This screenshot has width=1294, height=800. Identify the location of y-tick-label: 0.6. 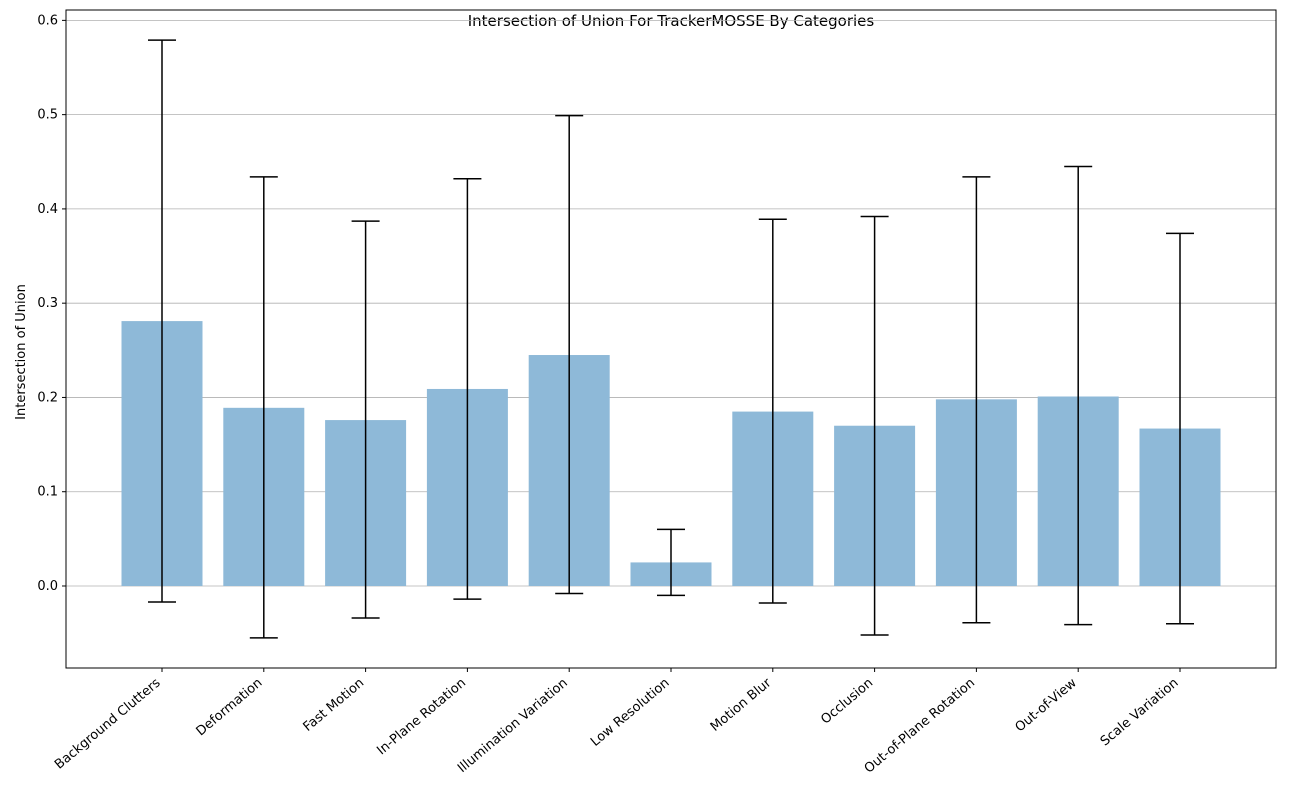
(47, 20).